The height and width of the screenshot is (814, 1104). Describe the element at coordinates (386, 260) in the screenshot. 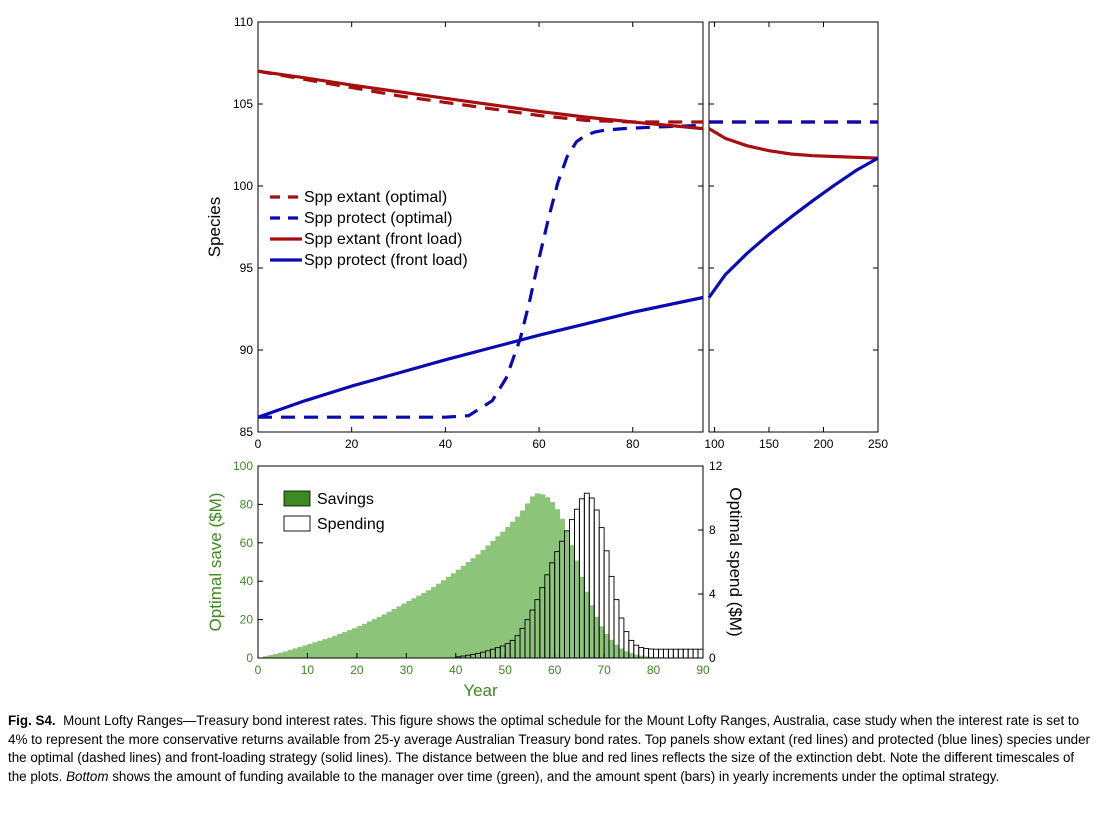

I see `legend-label: Spp protect (front load)` at that location.